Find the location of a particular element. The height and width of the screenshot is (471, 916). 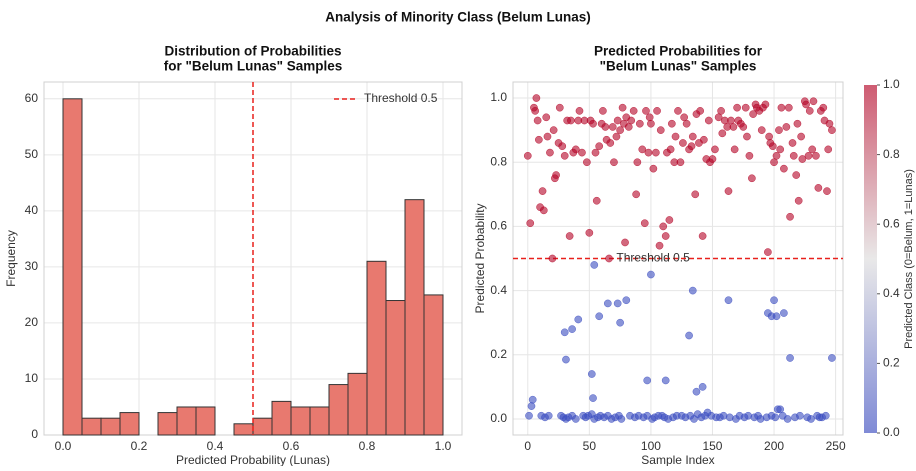

legend-label: Threshold 0.5 is located at coordinates (401, 98).